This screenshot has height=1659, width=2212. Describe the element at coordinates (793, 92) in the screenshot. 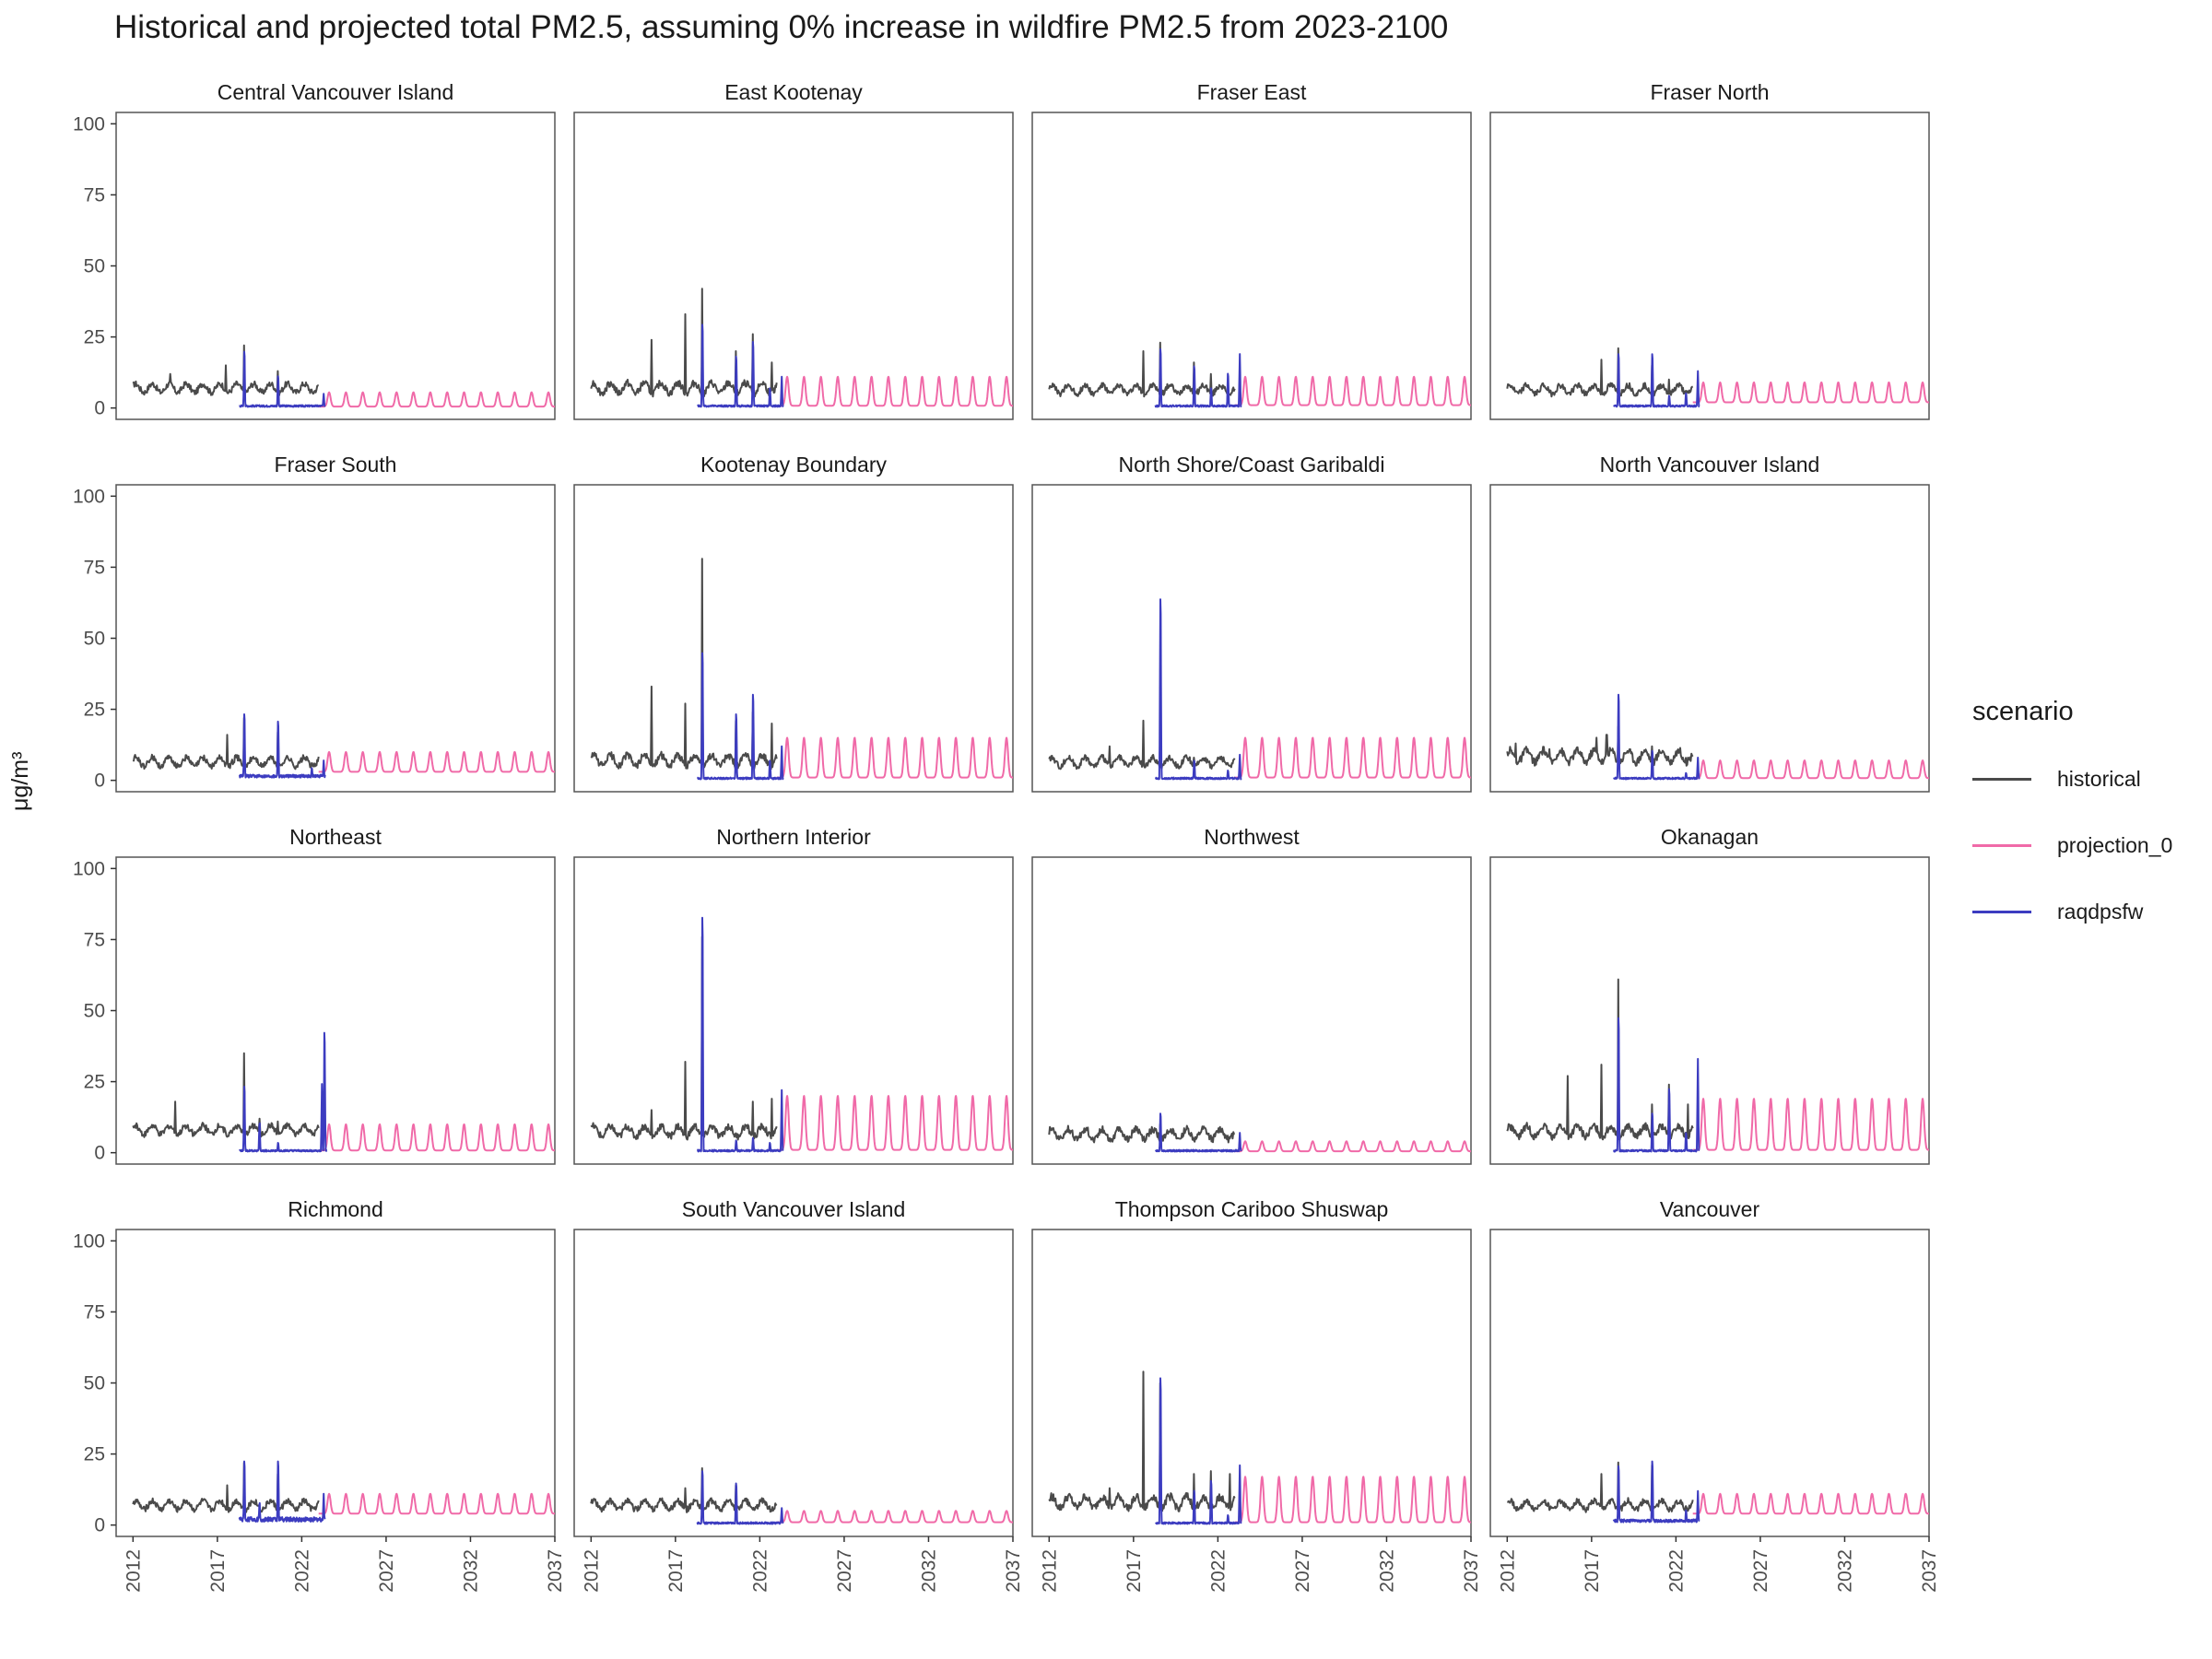

I see `panel-title: East Kootenay` at that location.